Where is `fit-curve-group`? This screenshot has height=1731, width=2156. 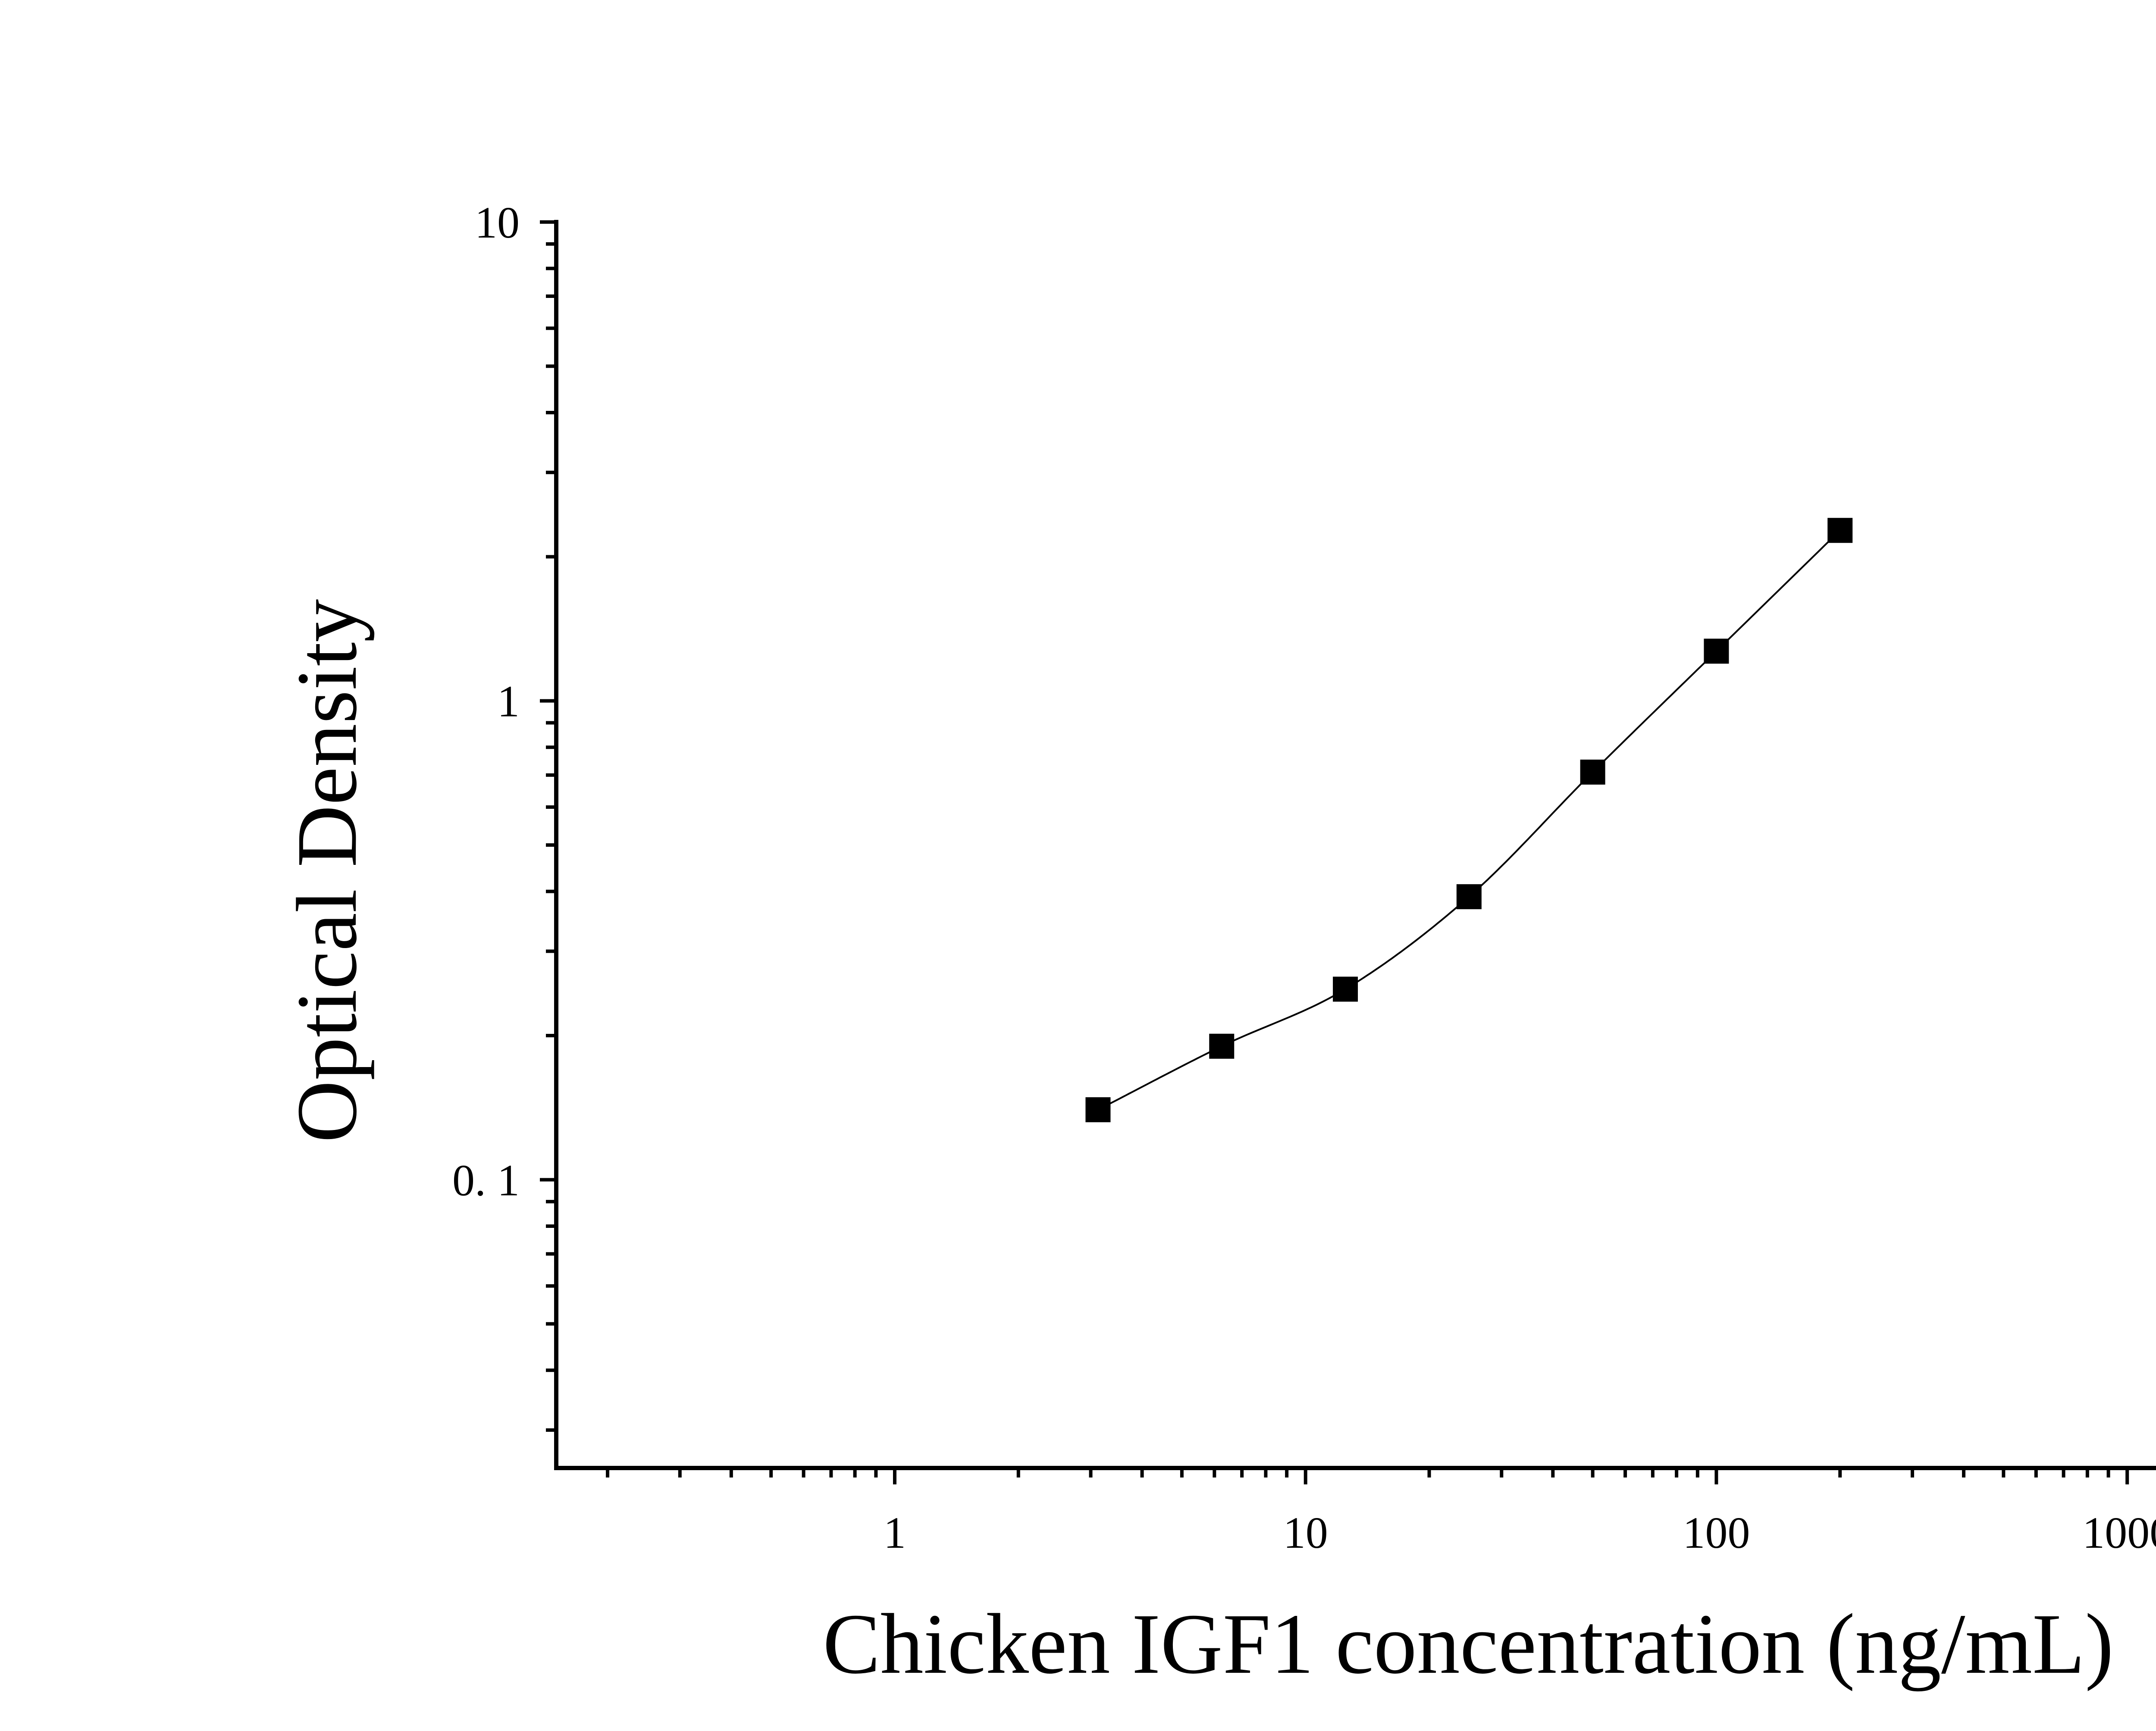 fit-curve-group is located at coordinates (1469, 820).